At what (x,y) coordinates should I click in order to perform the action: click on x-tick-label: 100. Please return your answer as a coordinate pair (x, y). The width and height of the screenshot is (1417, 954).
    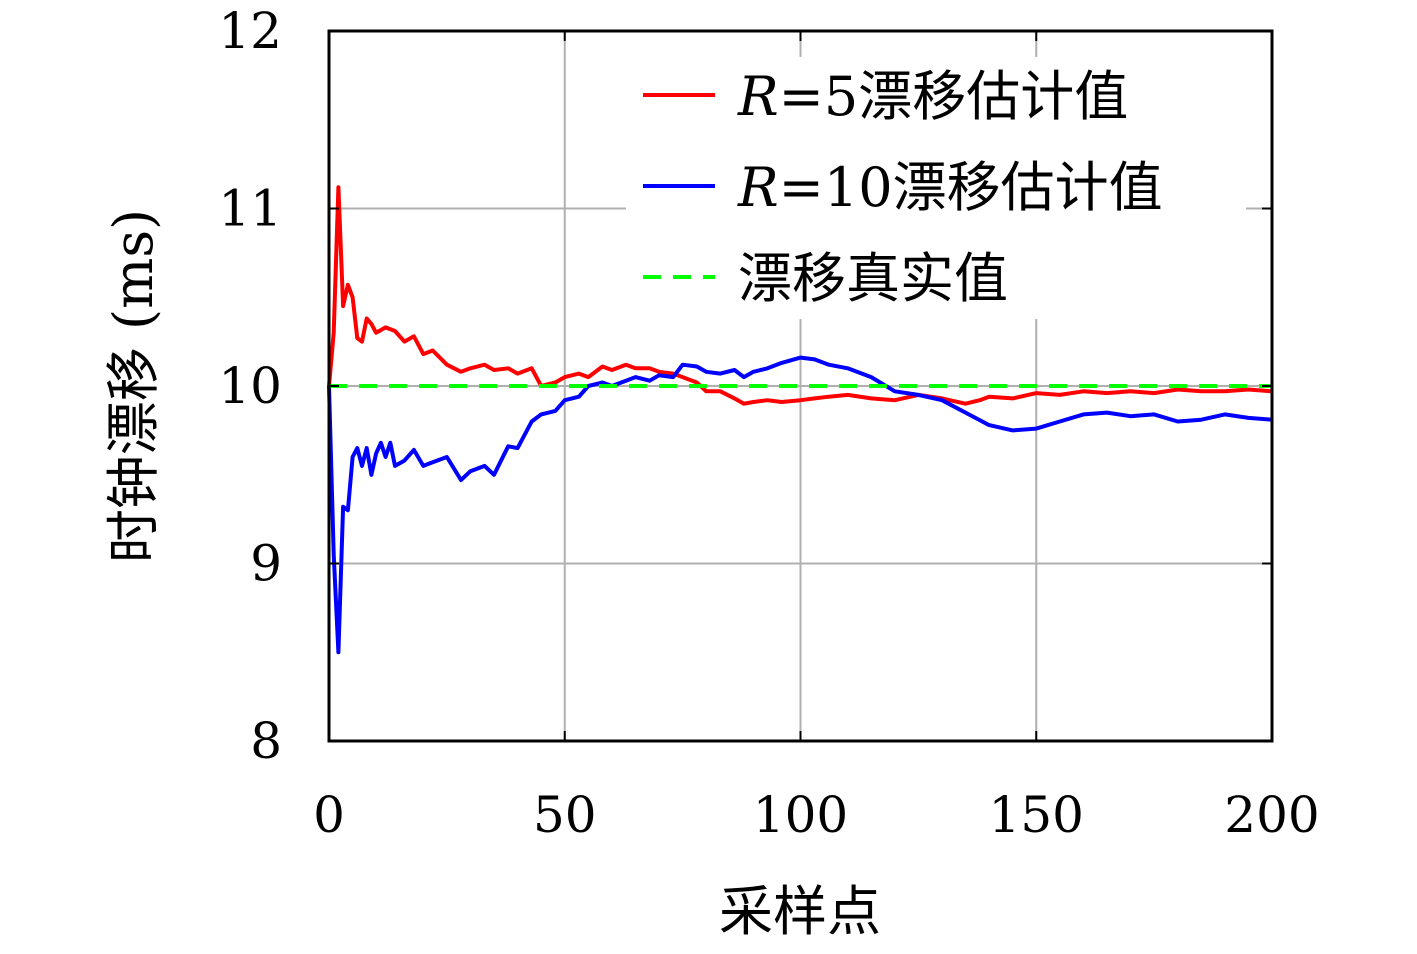
    Looking at the image, I should click on (800, 815).